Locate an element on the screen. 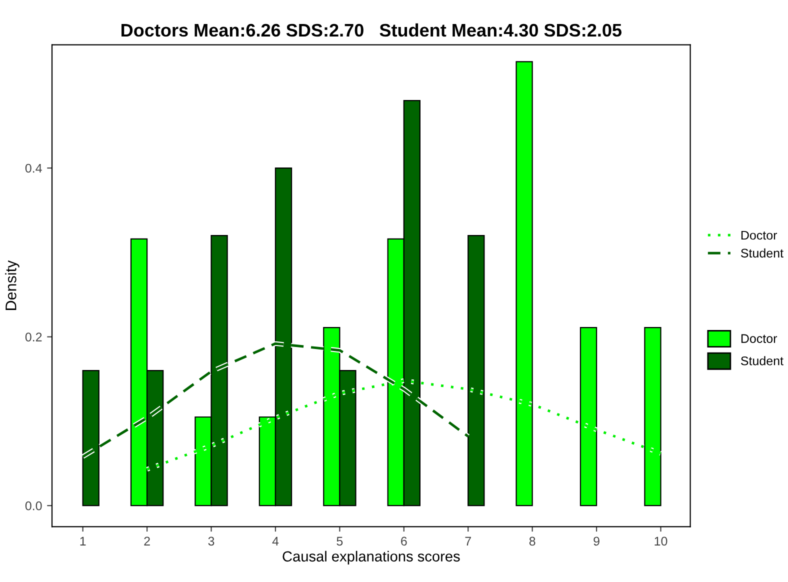 This screenshot has height=582, width=788. x-tick-label: 8 is located at coordinates (532, 541).